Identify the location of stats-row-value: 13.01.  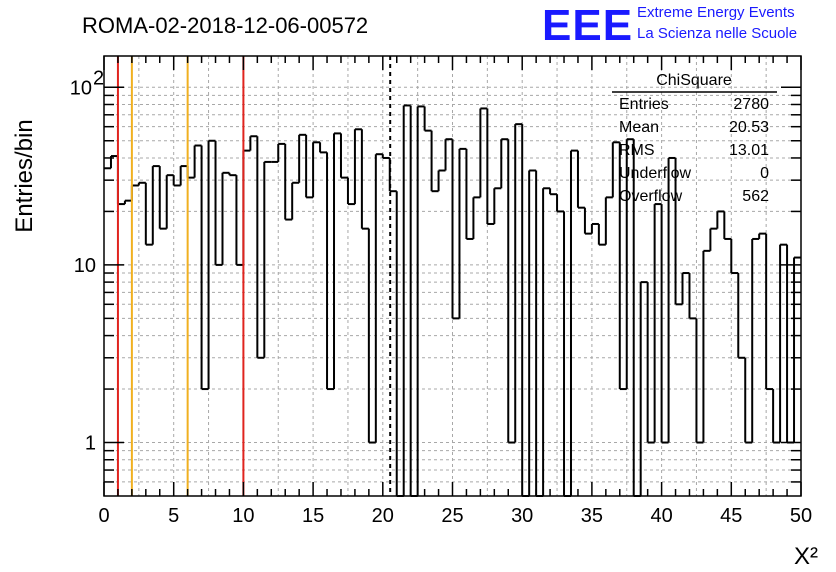
(749, 150).